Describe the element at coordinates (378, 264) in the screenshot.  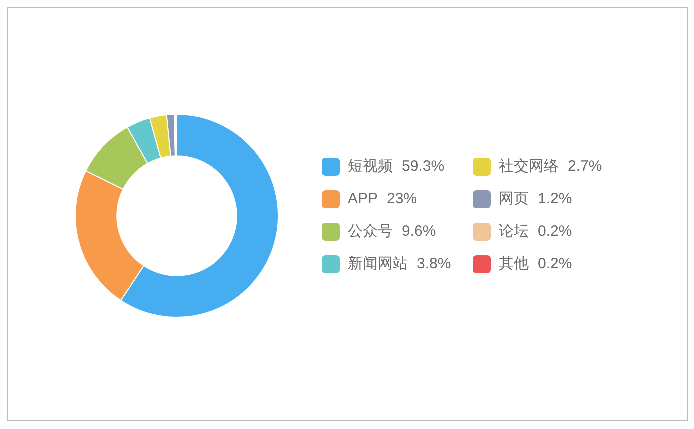
I see `legend-label: 新闻网站` at that location.